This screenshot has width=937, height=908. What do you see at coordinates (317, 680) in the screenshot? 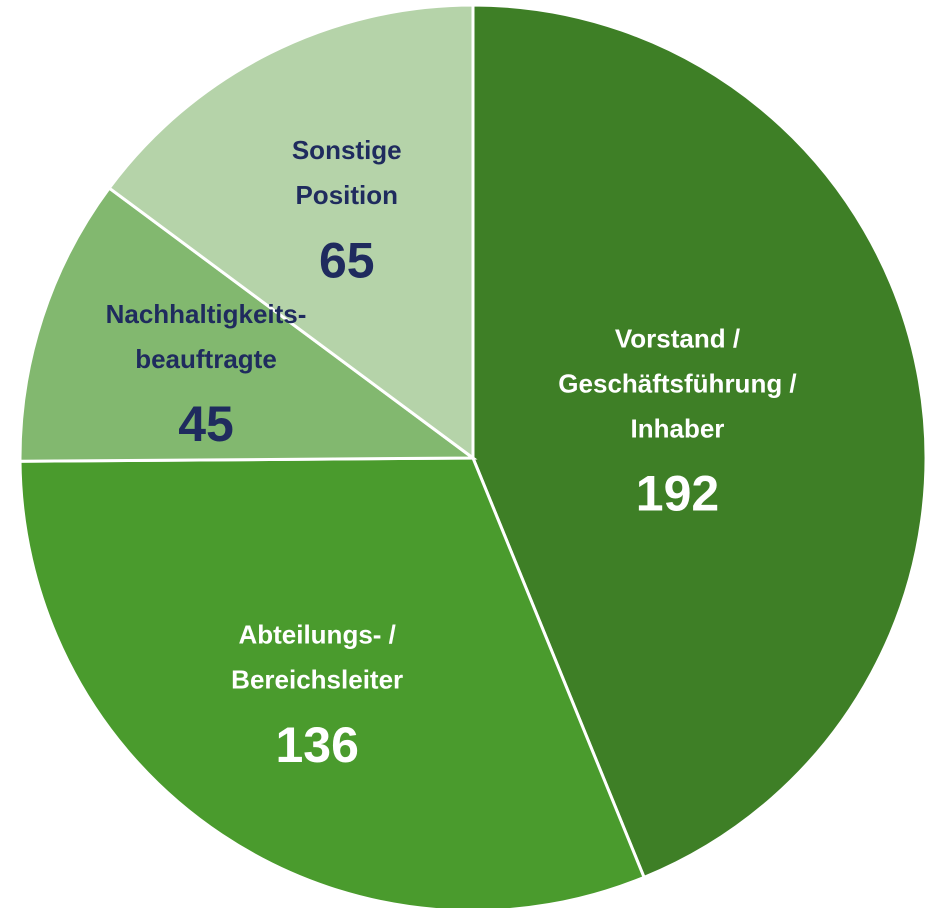
I see `label-line: Bereichsleiter` at bounding box center [317, 680].